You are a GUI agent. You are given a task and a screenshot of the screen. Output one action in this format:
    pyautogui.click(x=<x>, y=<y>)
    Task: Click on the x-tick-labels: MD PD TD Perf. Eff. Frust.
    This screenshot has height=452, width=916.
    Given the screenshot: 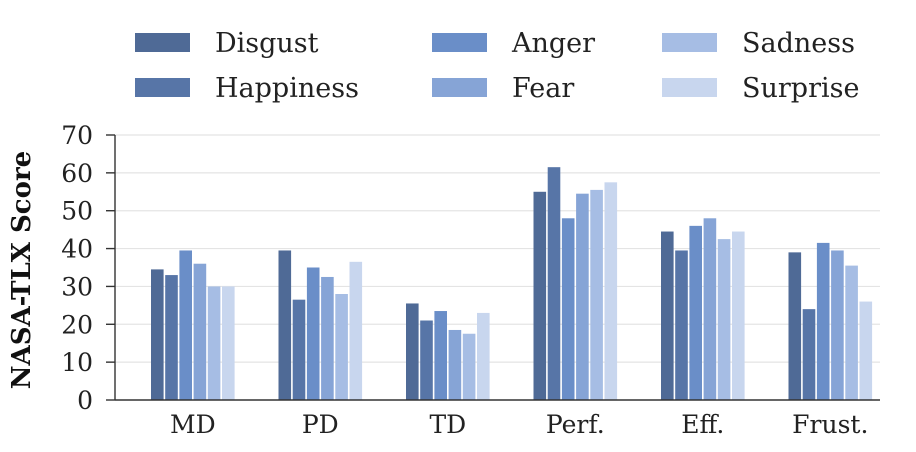 What is the action you would take?
    pyautogui.click(x=519, y=424)
    